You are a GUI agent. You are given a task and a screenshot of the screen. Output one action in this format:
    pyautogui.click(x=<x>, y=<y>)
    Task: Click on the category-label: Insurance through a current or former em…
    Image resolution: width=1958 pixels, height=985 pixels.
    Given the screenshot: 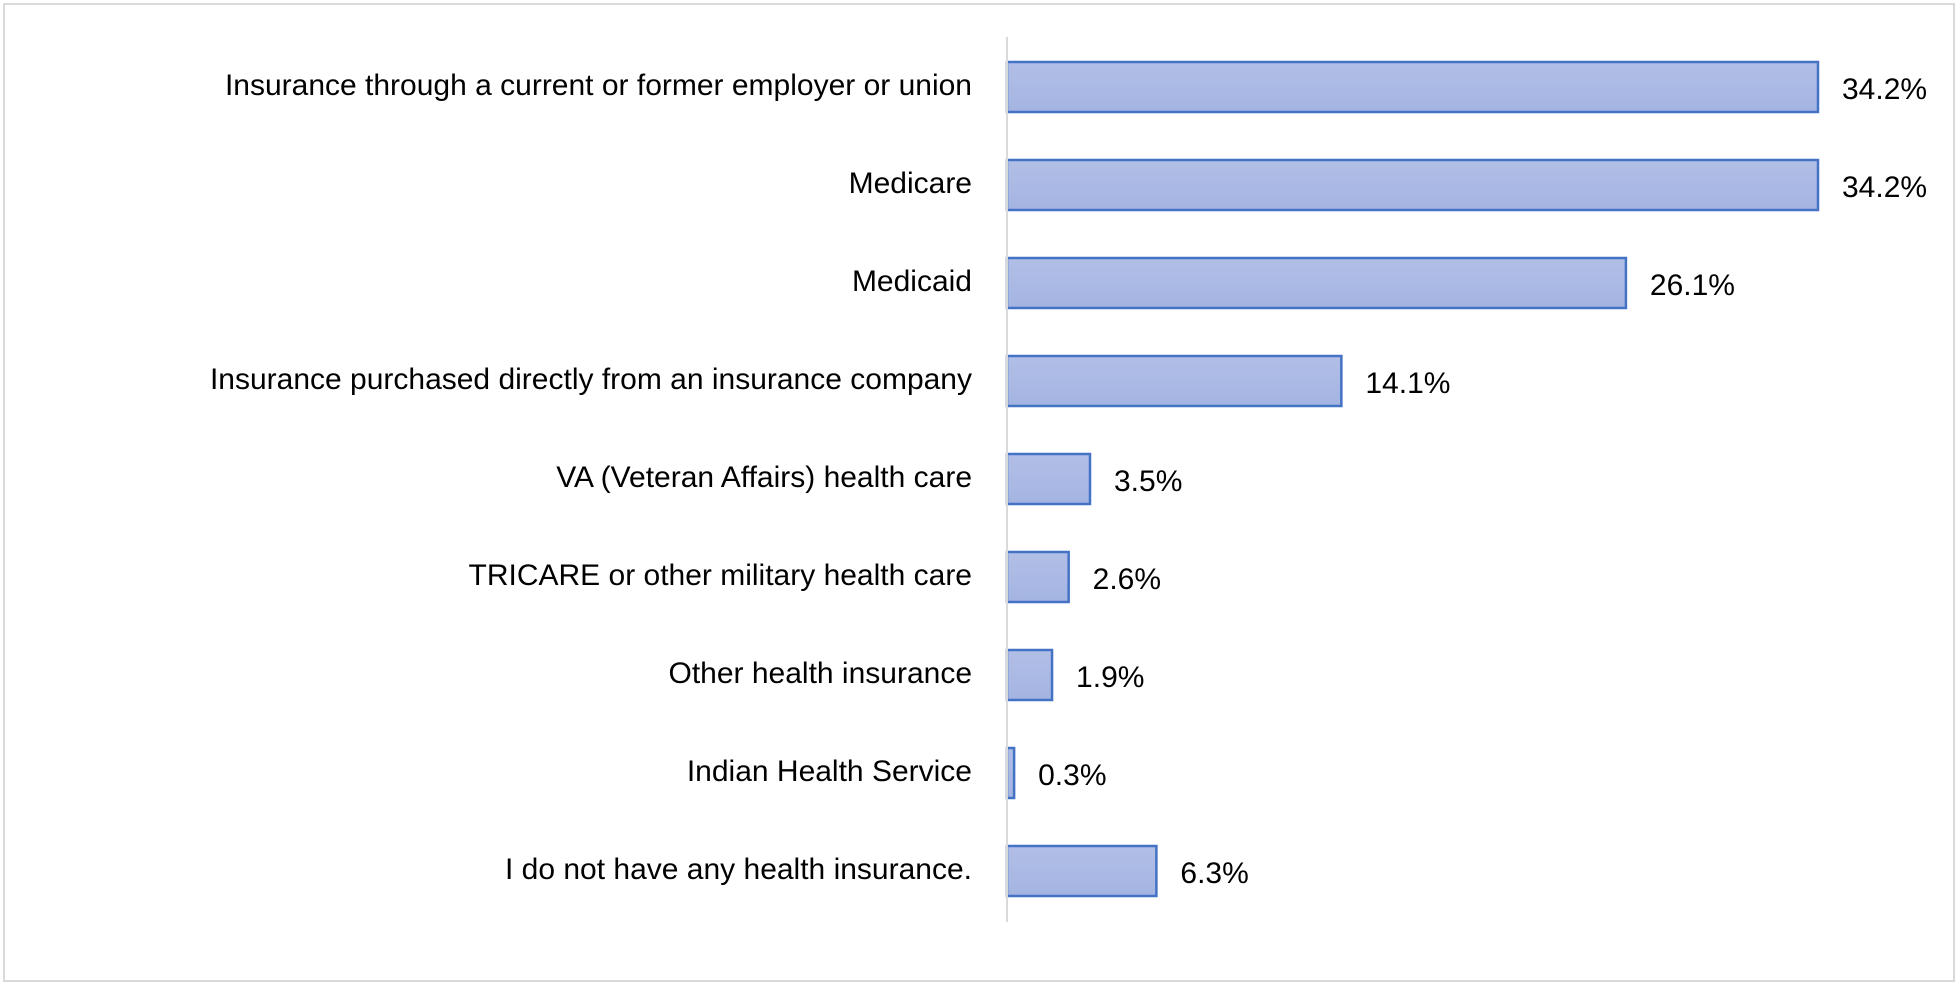 What is the action you would take?
    pyautogui.click(x=598, y=85)
    